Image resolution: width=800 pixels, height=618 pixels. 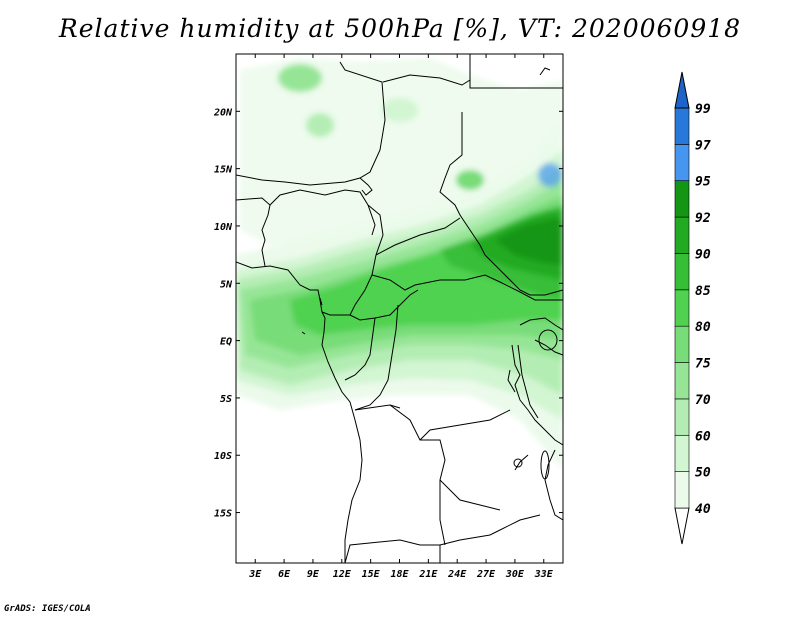 I want to click on lat-tick-label: EQ, so click(x=226, y=342).